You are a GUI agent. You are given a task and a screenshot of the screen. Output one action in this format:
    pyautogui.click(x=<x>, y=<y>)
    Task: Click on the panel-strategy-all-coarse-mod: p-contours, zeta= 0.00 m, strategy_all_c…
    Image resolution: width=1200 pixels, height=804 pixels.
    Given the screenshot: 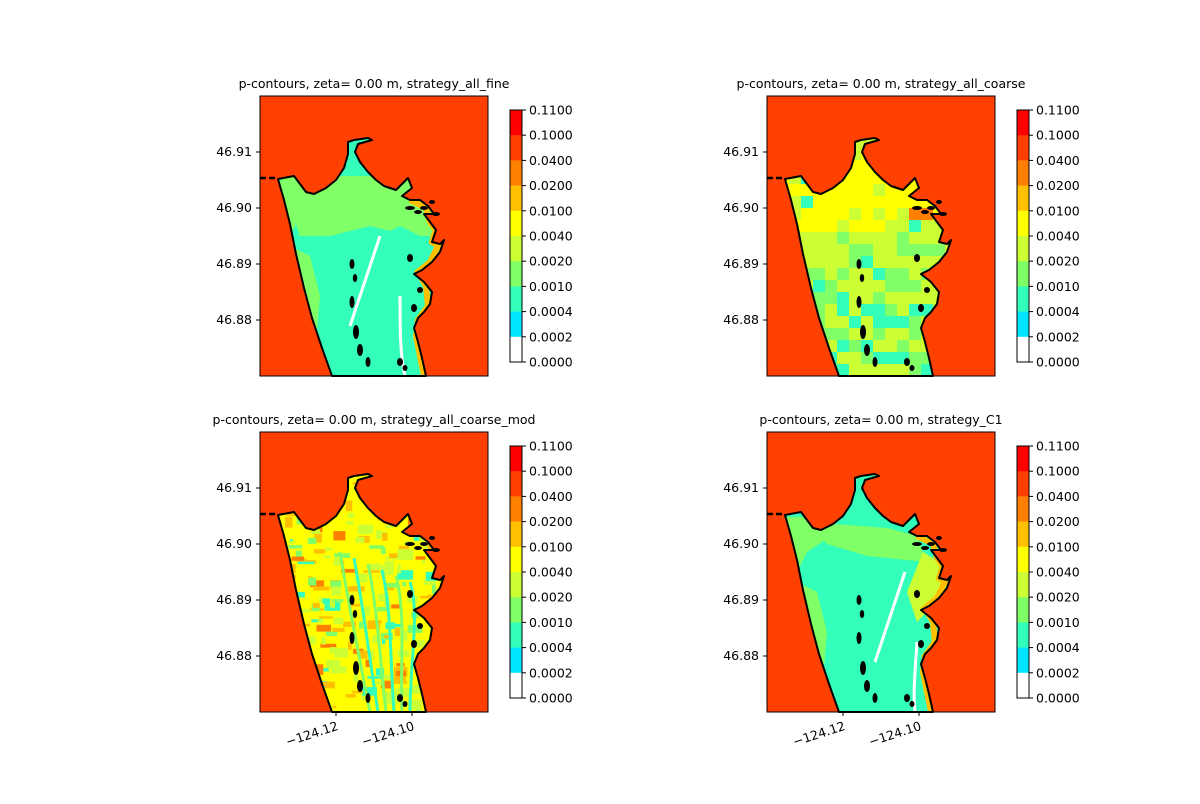 What is the action you would take?
    pyautogui.click(x=393, y=580)
    